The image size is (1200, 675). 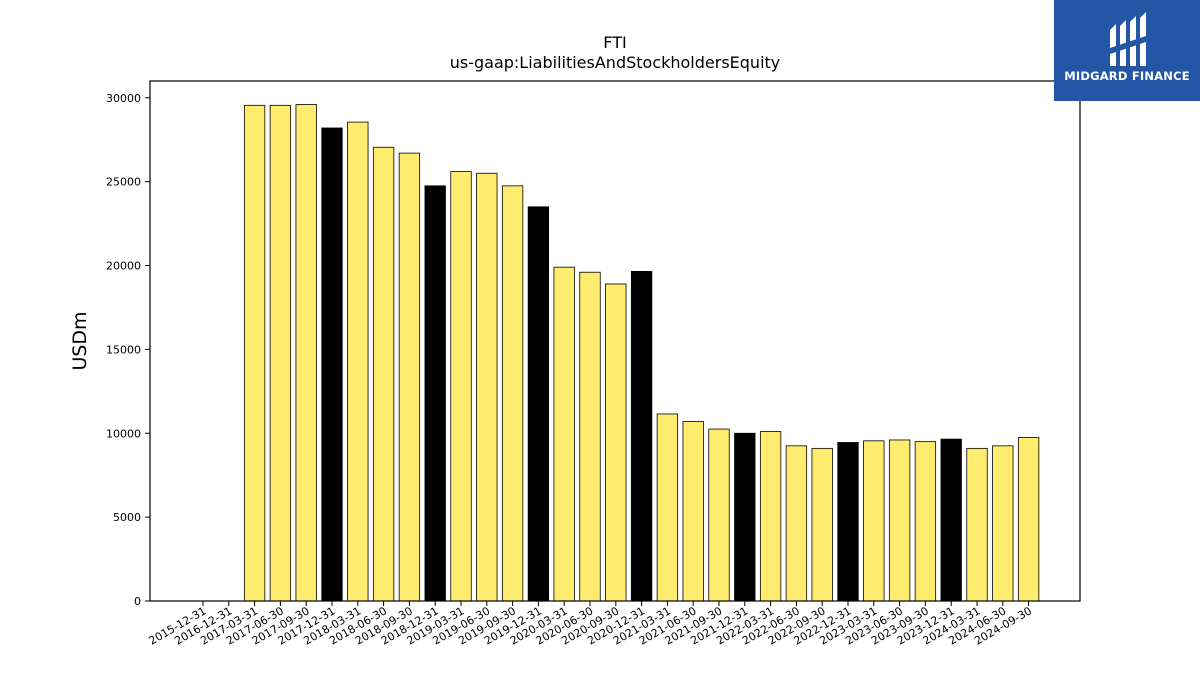 What do you see at coordinates (123, 266) in the screenshot?
I see `y-tick-label: 20000` at bounding box center [123, 266].